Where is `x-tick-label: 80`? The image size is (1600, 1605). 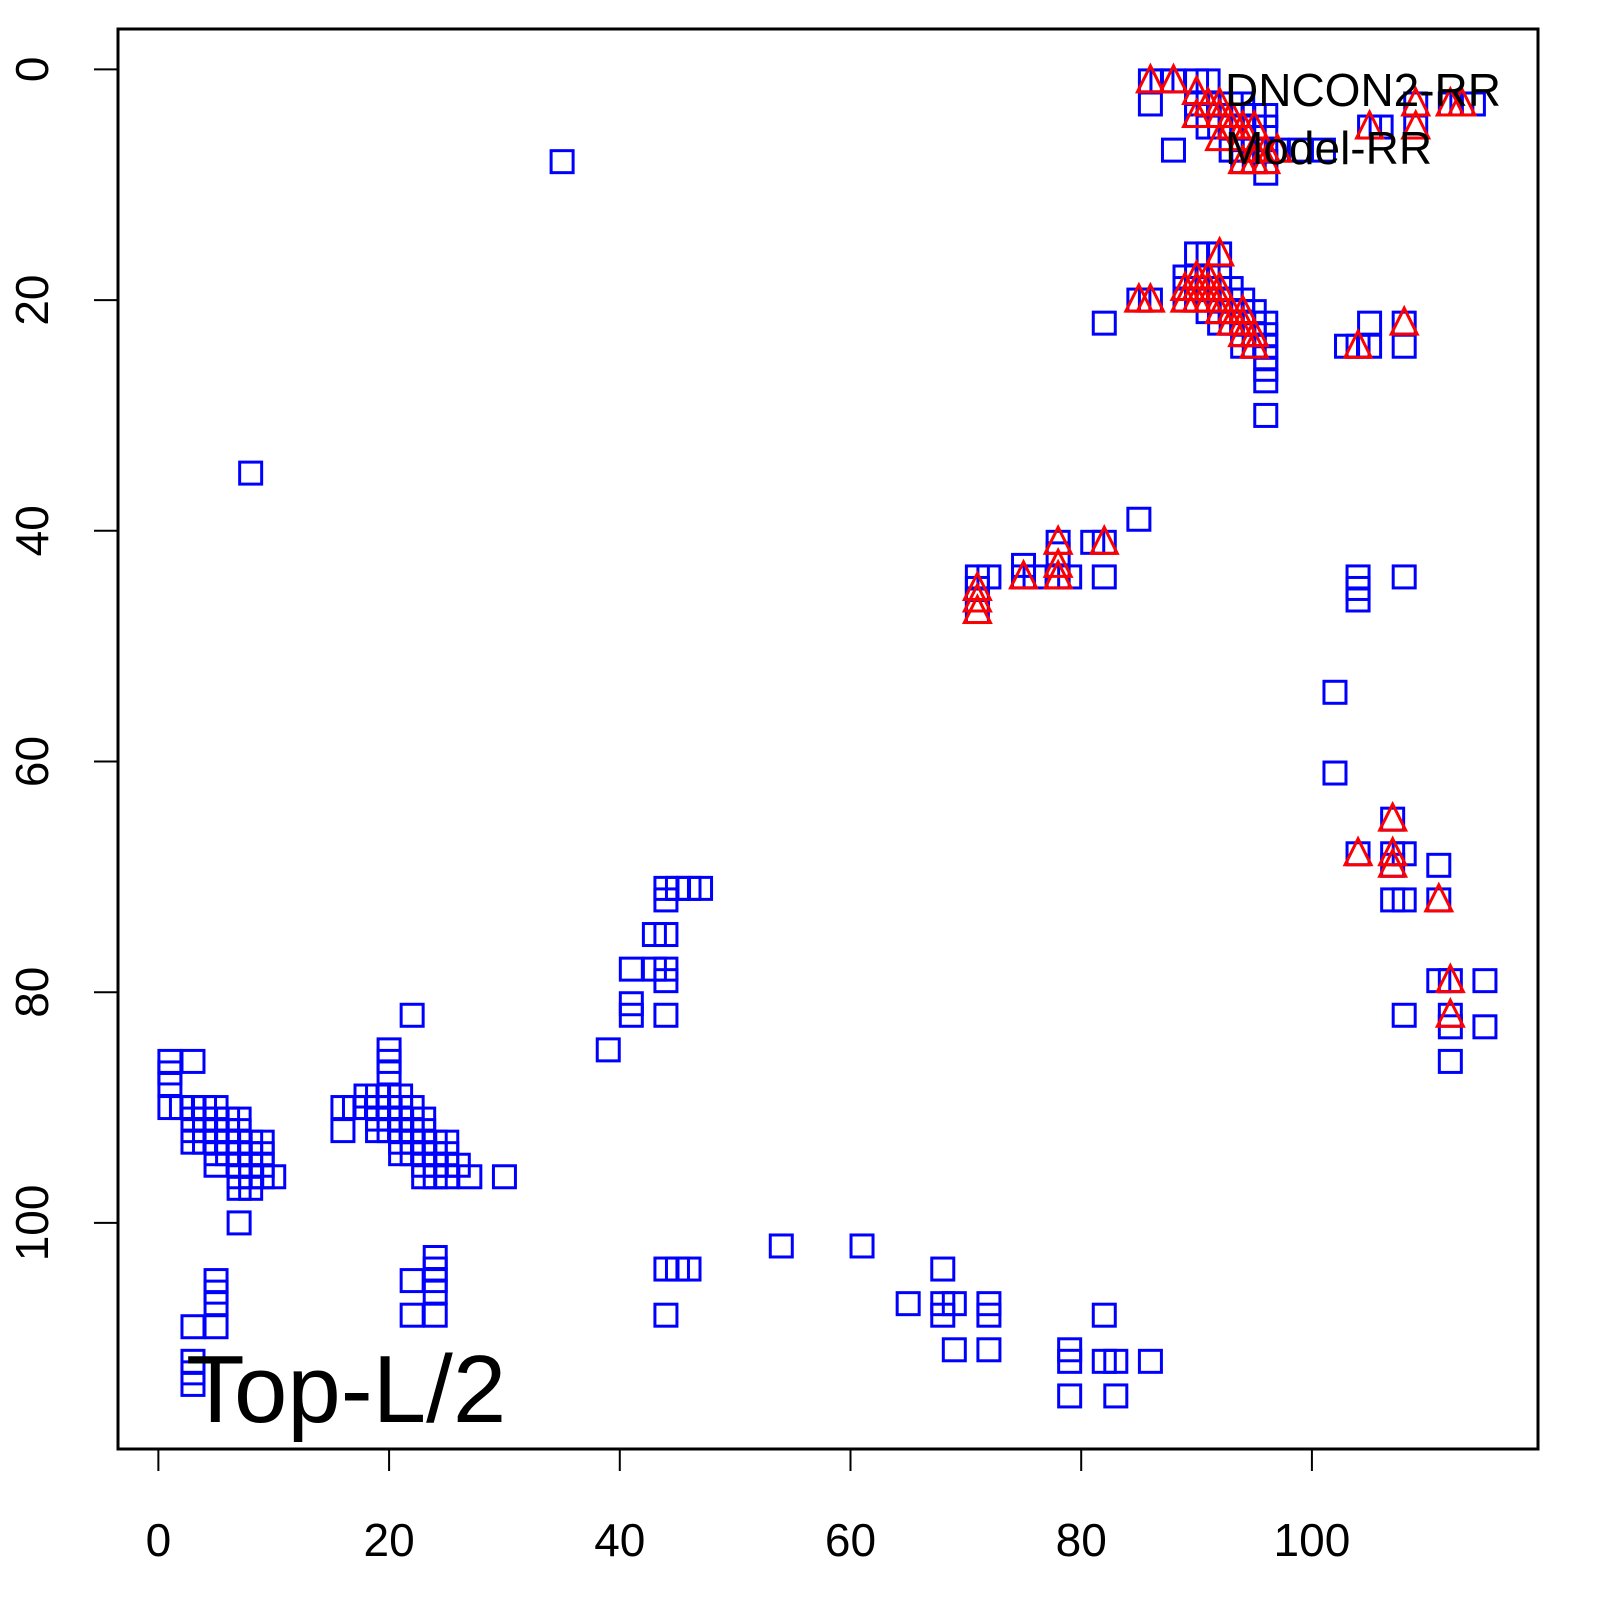 x-tick-label: 80 is located at coordinates (1081, 1540).